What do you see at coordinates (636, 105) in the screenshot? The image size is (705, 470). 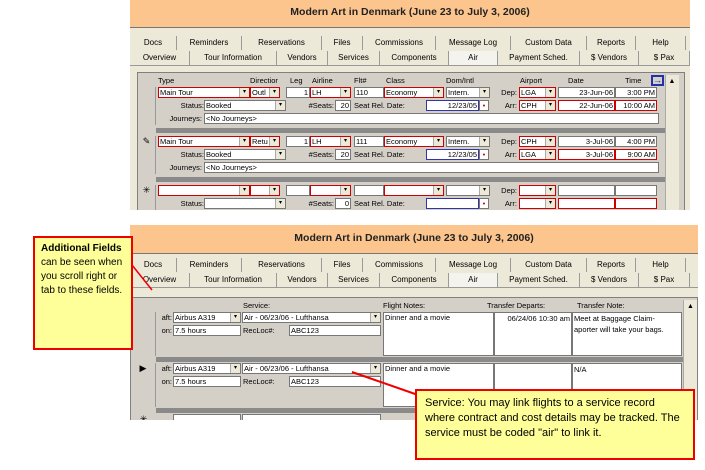 I see `arr-time-field: 10:00 AM` at bounding box center [636, 105].